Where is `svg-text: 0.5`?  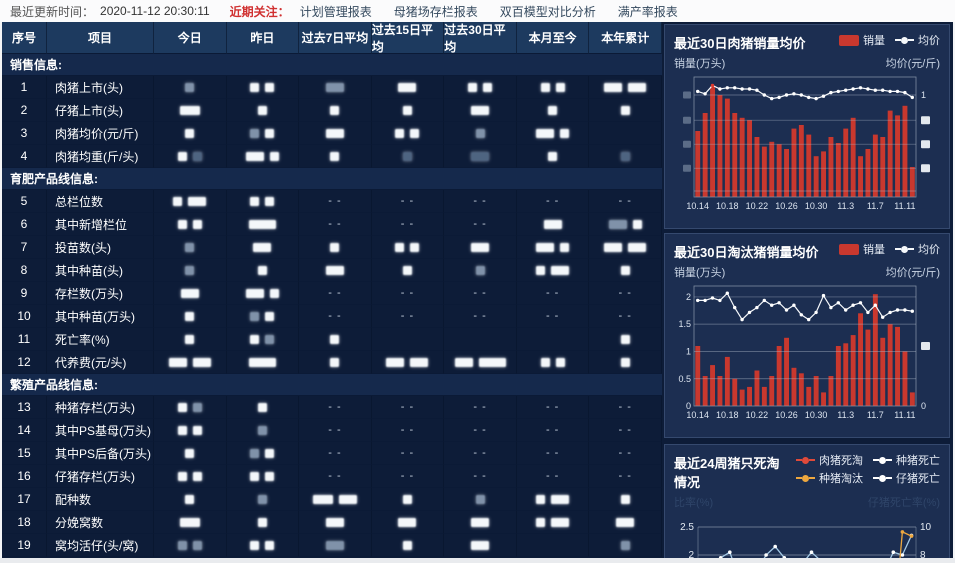
svg-text: 0.5 is located at coordinates (684, 379).